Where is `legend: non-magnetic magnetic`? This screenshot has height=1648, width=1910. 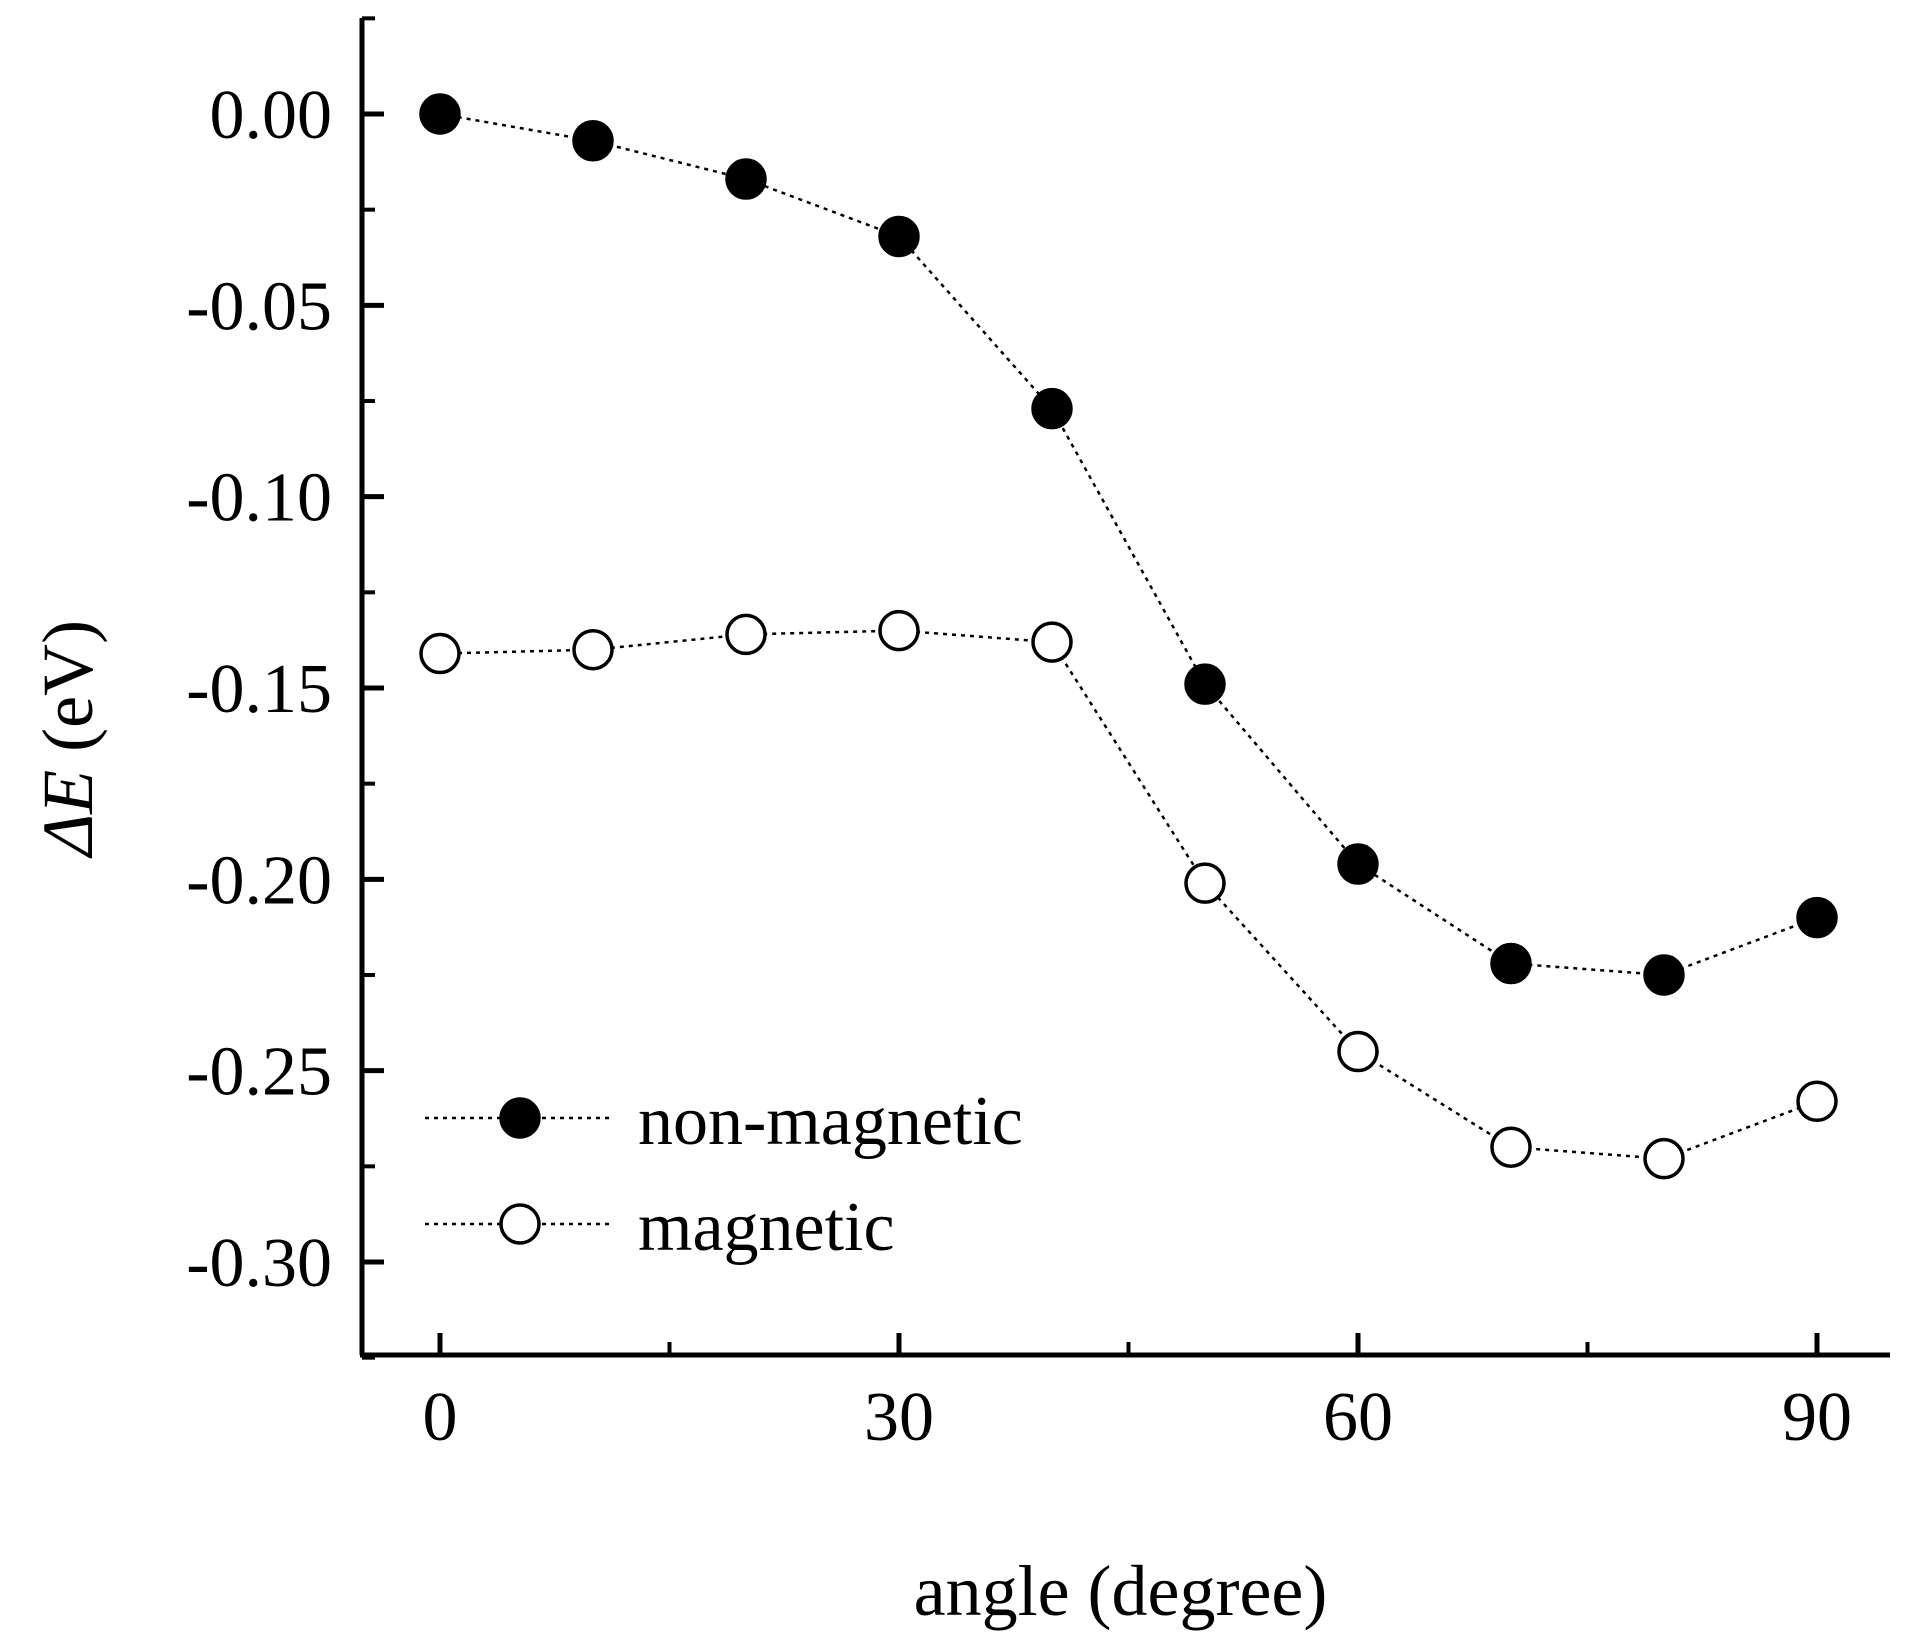 legend: non-magnetic magnetic is located at coordinates (724, 1174).